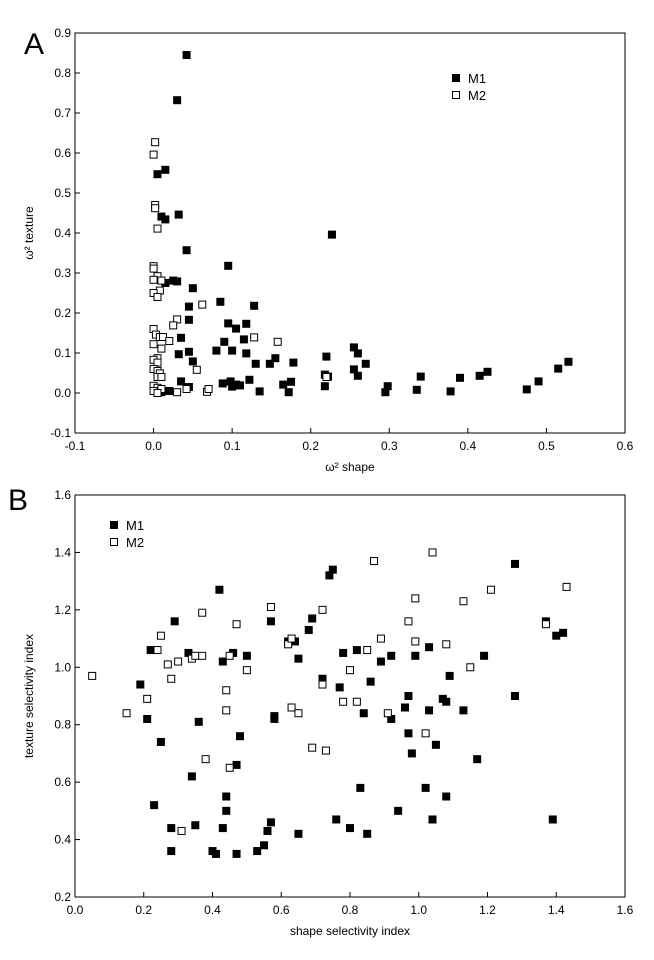  What do you see at coordinates (62, 273) in the screenshot?
I see `y-tick-label: 0.3` at bounding box center [62, 273].